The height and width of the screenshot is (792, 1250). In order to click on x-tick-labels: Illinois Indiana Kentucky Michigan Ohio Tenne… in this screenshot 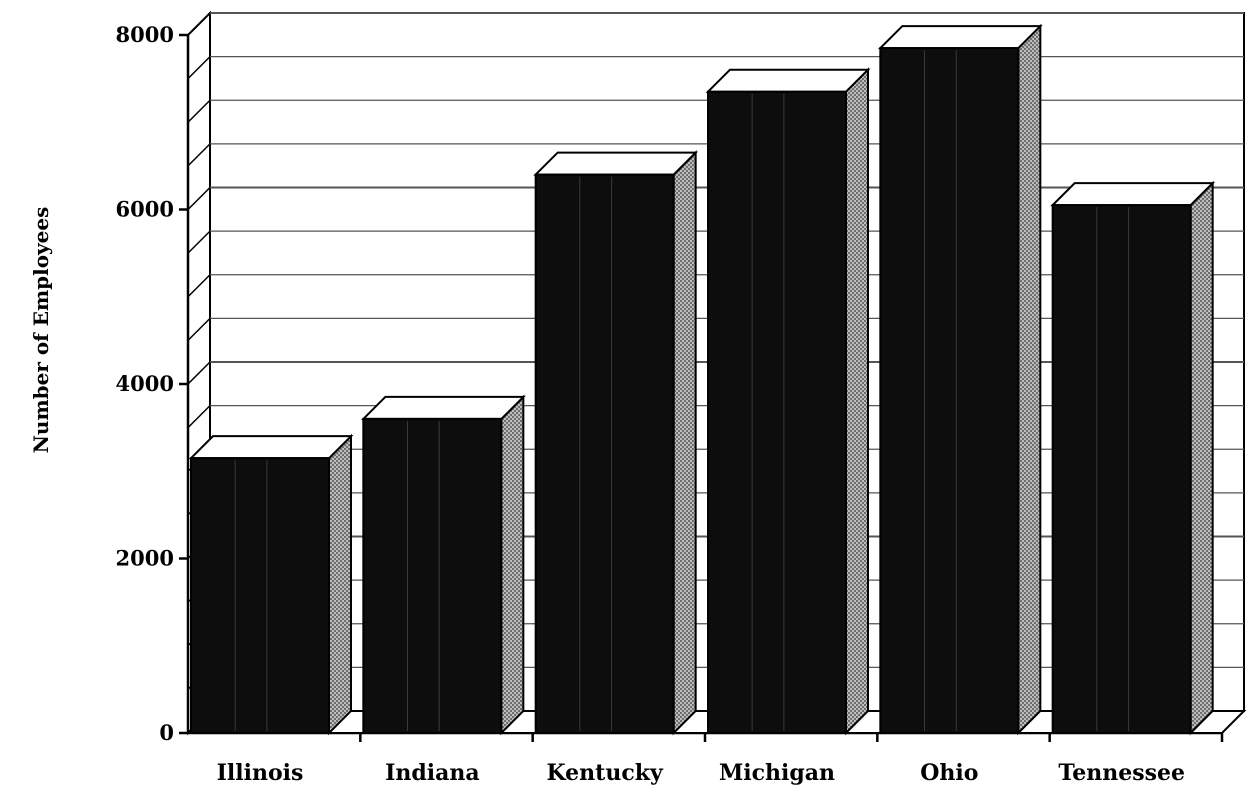, I will do `click(720, 759)`.